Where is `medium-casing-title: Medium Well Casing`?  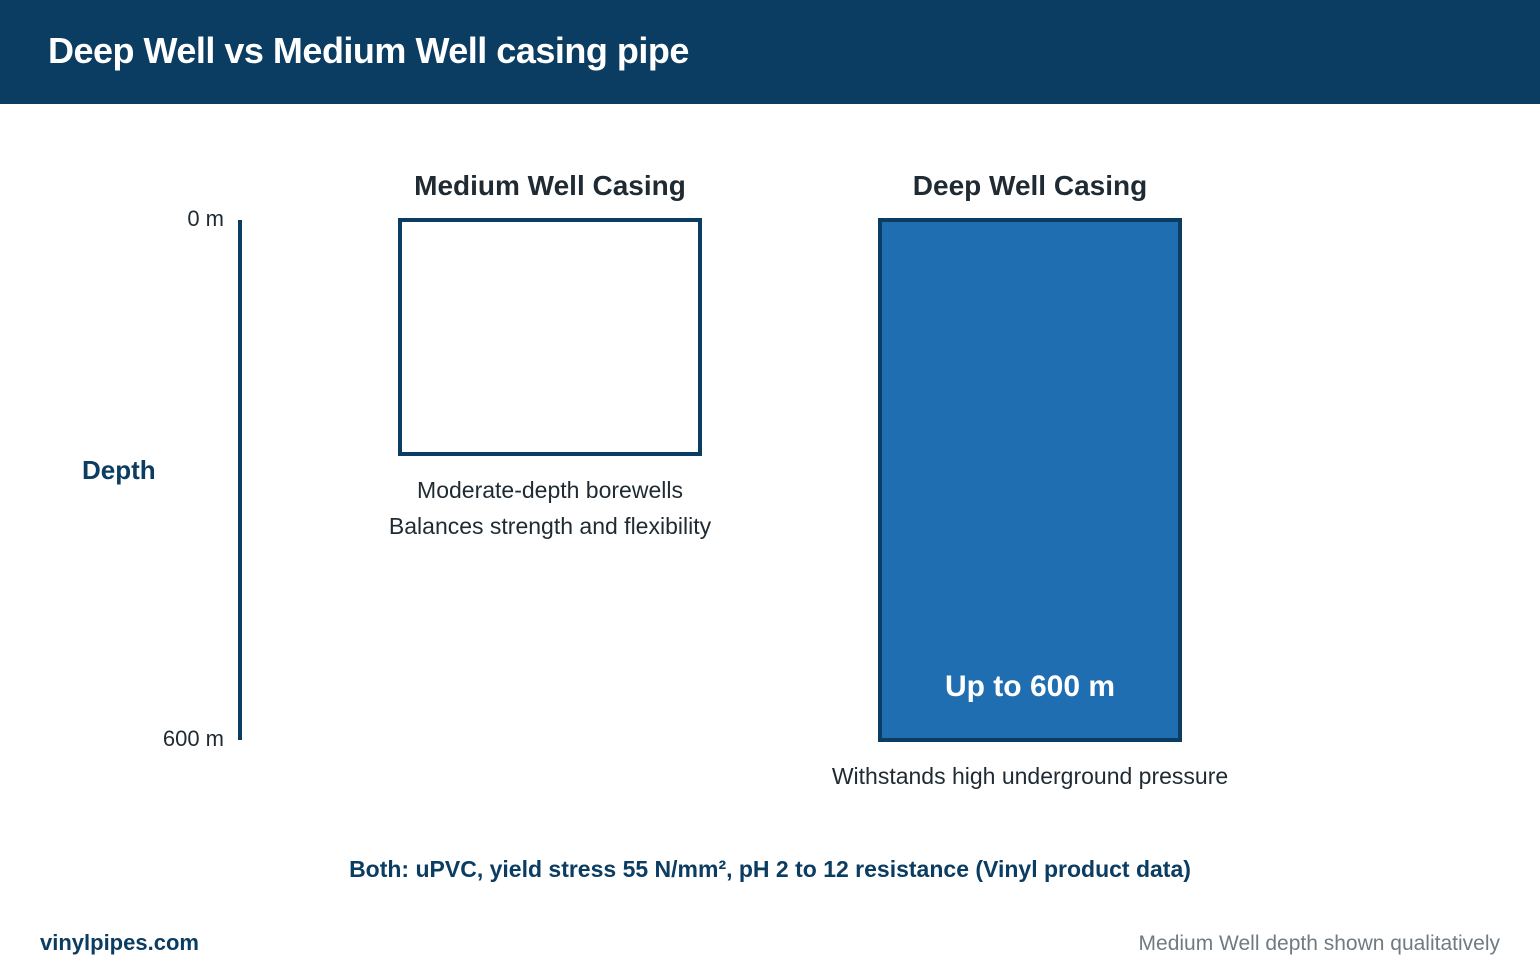 medium-casing-title: Medium Well Casing is located at coordinates (550, 185).